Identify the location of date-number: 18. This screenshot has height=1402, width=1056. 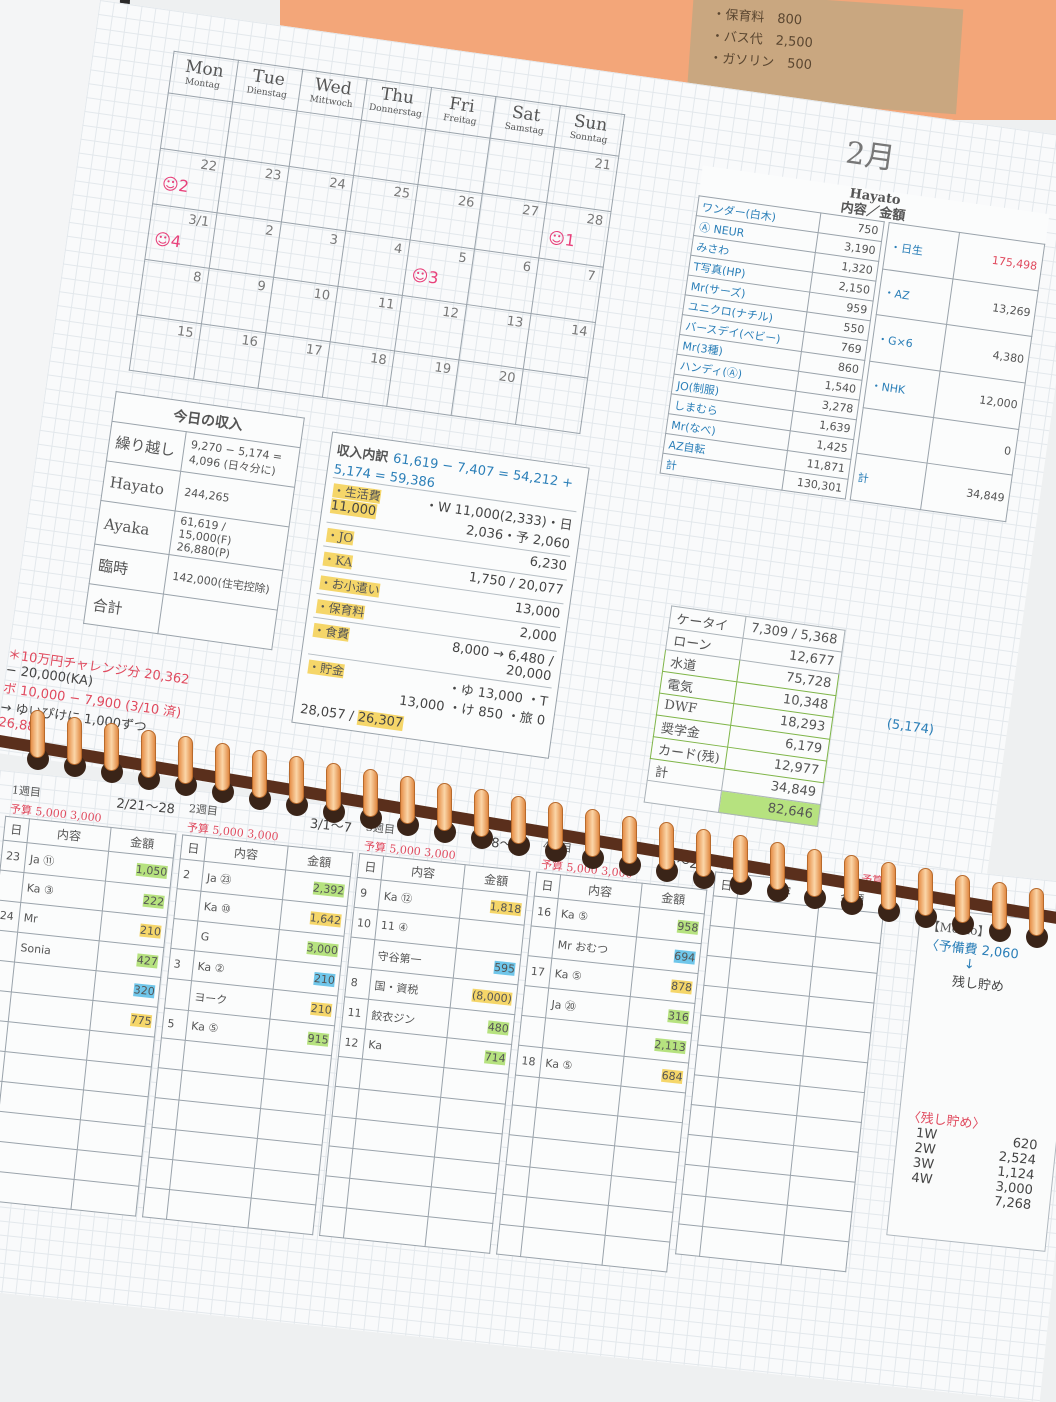
(378, 360).